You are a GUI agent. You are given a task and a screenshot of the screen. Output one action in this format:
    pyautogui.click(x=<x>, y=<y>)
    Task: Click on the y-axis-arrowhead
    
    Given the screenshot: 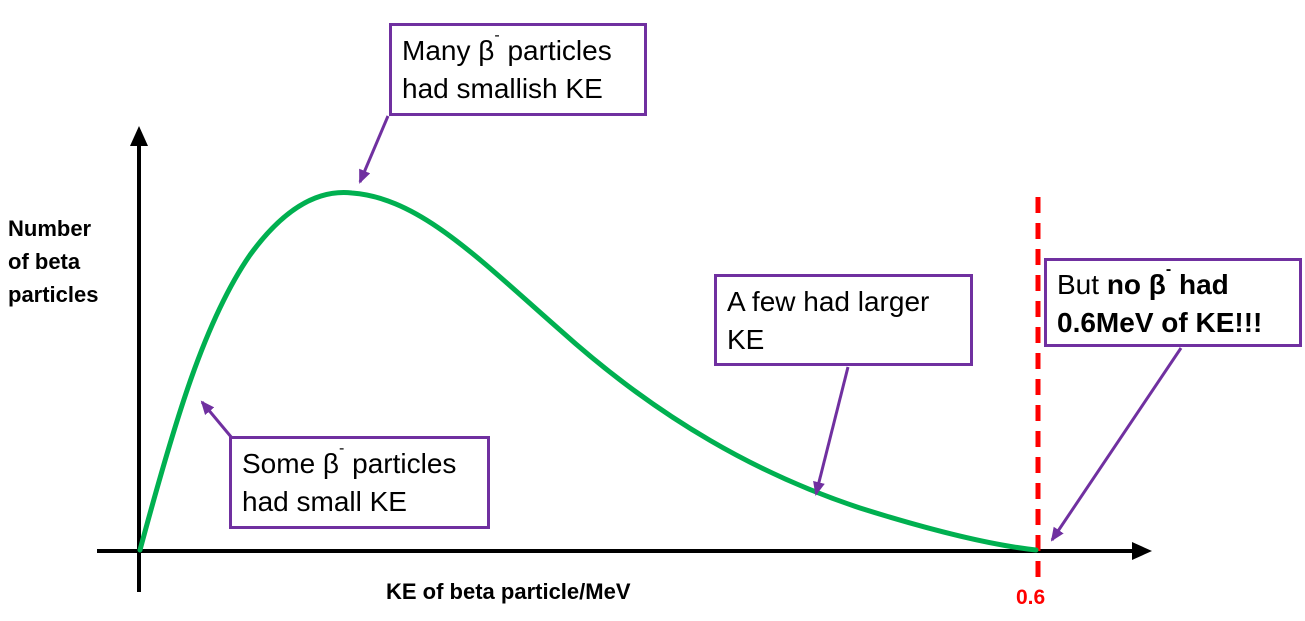 What is the action you would take?
    pyautogui.click(x=139, y=136)
    